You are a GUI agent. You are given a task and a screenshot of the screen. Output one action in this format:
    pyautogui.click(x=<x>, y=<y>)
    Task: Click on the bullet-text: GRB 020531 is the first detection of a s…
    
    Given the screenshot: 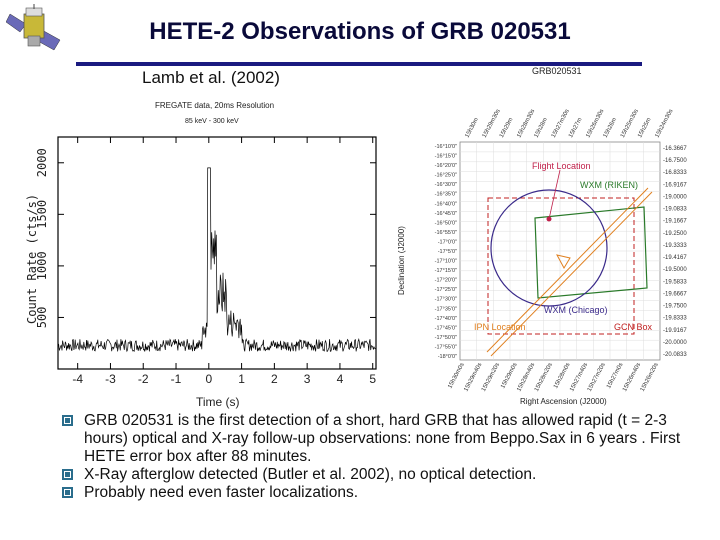 What is the action you would take?
    pyautogui.click(x=382, y=438)
    